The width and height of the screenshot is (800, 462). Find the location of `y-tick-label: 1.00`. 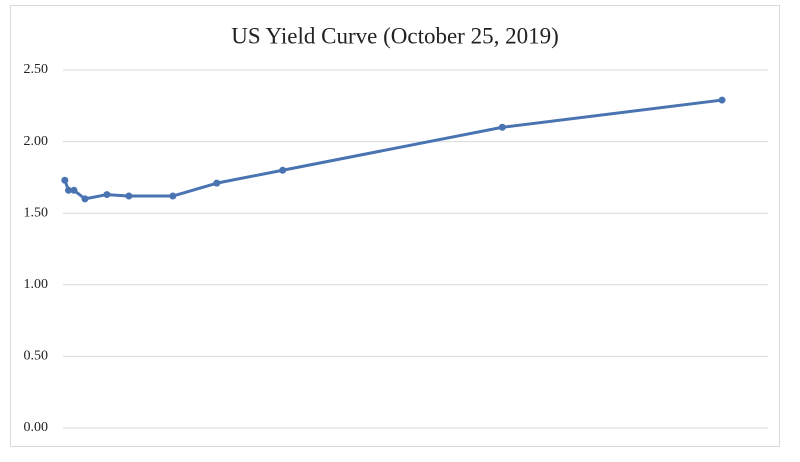

y-tick-label: 1.00 is located at coordinates (36, 284).